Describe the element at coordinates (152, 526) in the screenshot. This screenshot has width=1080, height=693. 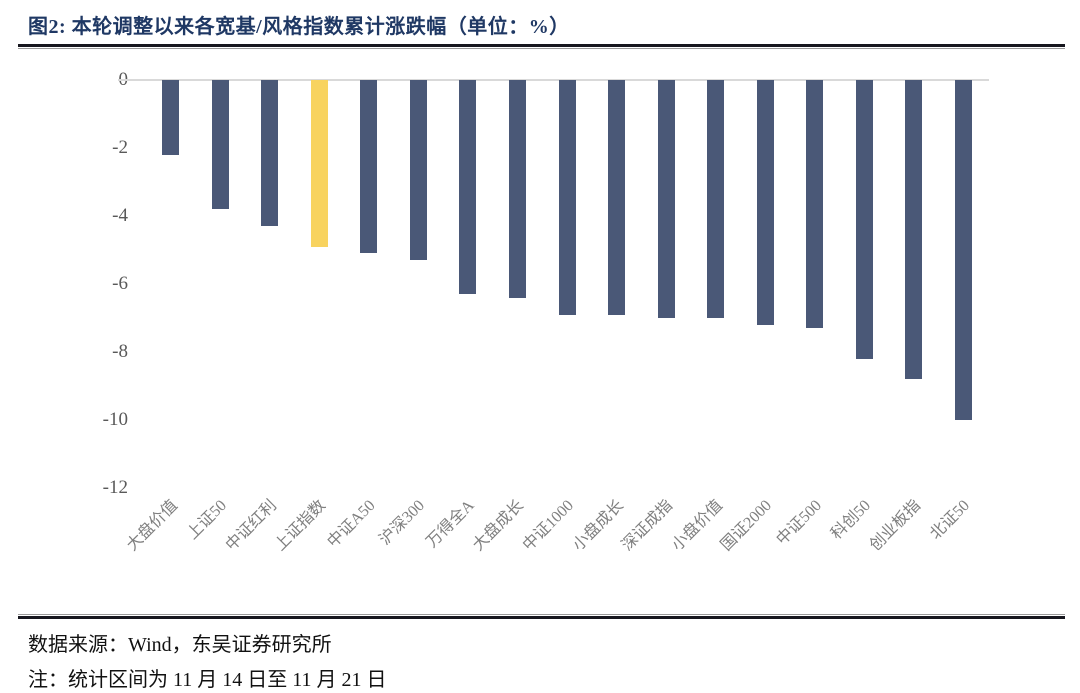
I see `category-label: 大盘价值` at that location.